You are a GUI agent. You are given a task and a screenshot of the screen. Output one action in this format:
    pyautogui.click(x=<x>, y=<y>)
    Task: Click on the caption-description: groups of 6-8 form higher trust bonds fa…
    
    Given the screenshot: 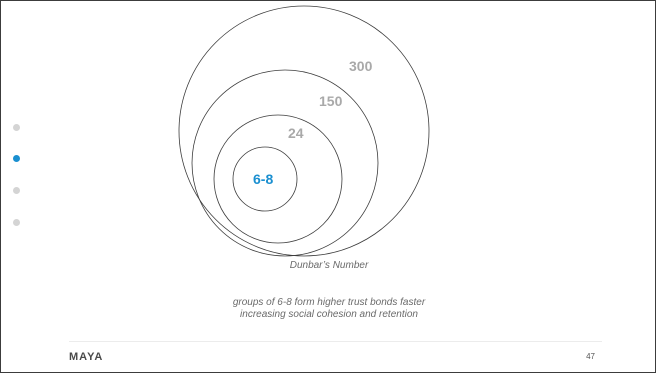 What is the action you would take?
    pyautogui.click(x=328, y=309)
    